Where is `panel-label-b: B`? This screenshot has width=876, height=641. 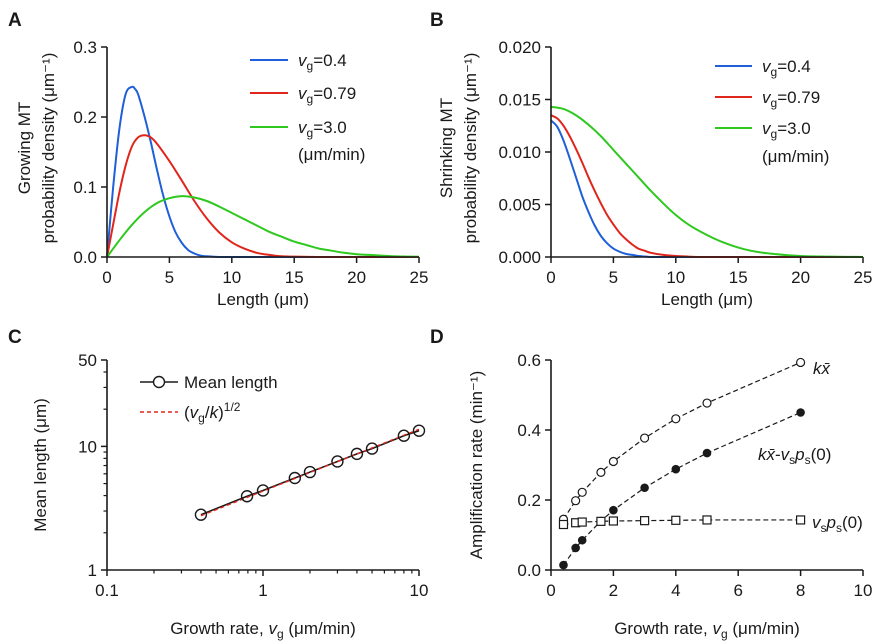 panel-label-b: B is located at coordinates (437, 20).